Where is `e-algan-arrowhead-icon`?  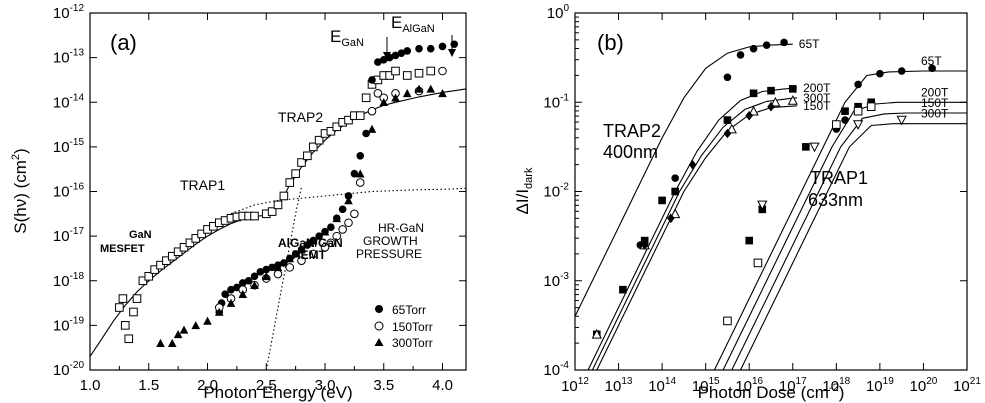 e-algan-arrowhead-icon is located at coordinates (452, 53).